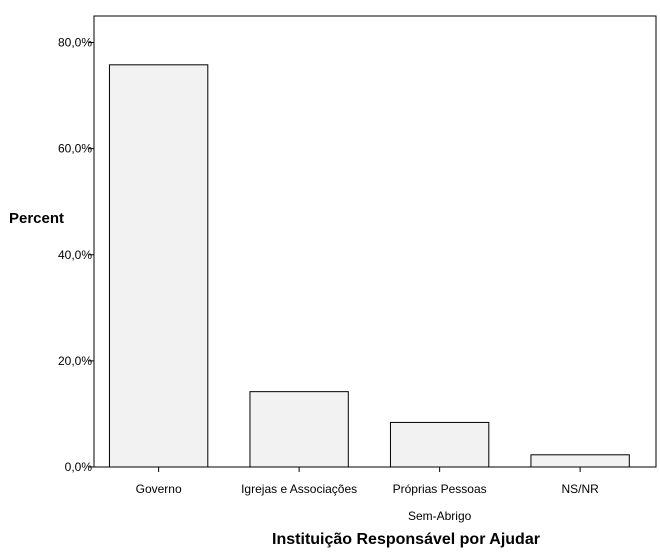  What do you see at coordinates (75, 255) in the screenshot?
I see `y-tick-label: 40,0%` at bounding box center [75, 255].